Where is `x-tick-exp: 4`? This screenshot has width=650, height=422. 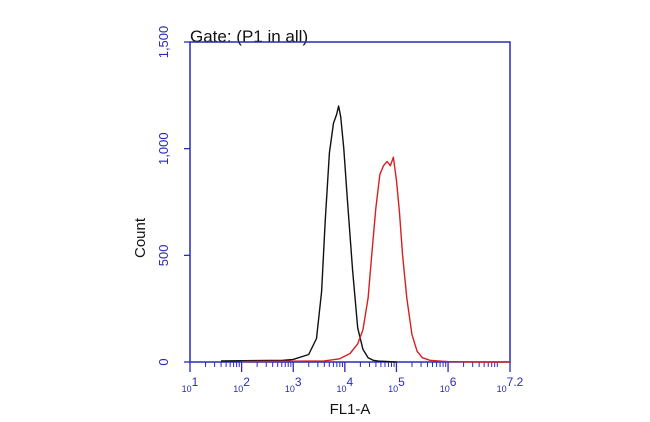 x-tick-exp: 4 is located at coordinates (350, 382).